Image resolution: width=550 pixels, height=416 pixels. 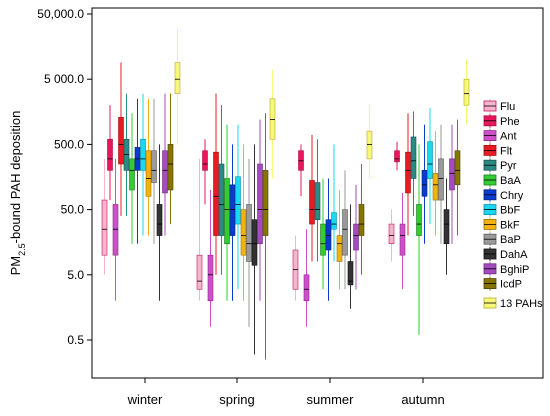 What do you see at coordinates (286, 392) in the screenshot?
I see `x-axis: winter spring summer autumn` at bounding box center [286, 392].